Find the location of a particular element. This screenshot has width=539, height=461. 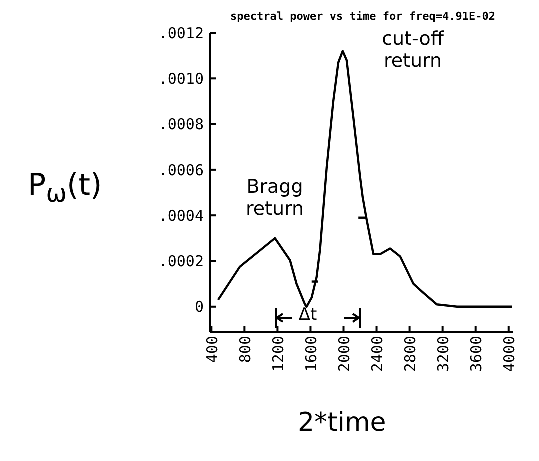

x-tick-label: 3200 is located at coordinates (443, 354).